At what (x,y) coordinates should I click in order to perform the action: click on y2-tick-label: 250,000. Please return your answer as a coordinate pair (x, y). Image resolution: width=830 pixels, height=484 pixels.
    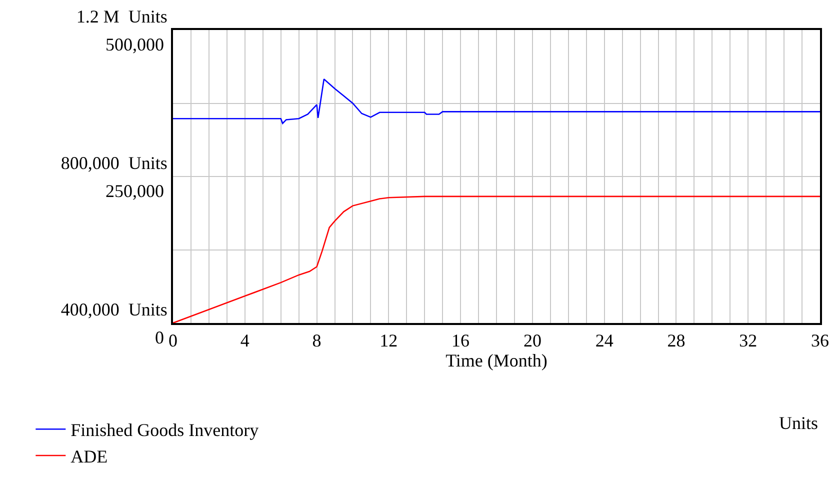
    Looking at the image, I should click on (135, 190).